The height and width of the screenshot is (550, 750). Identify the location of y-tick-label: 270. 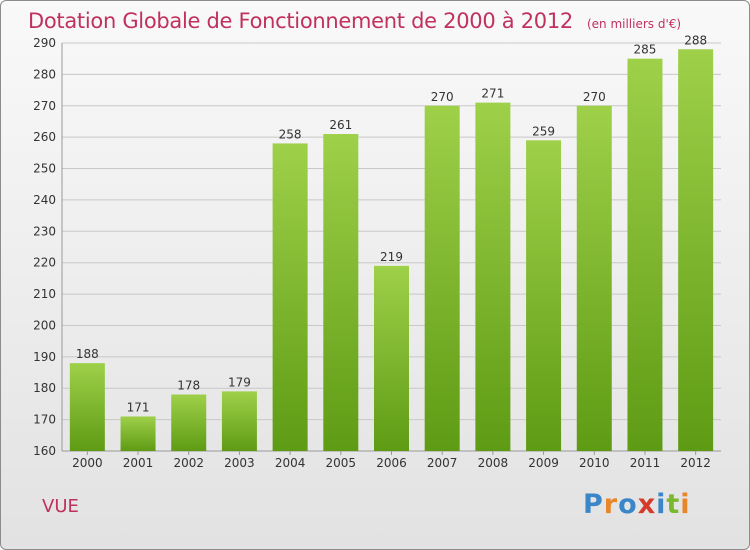
(44, 106).